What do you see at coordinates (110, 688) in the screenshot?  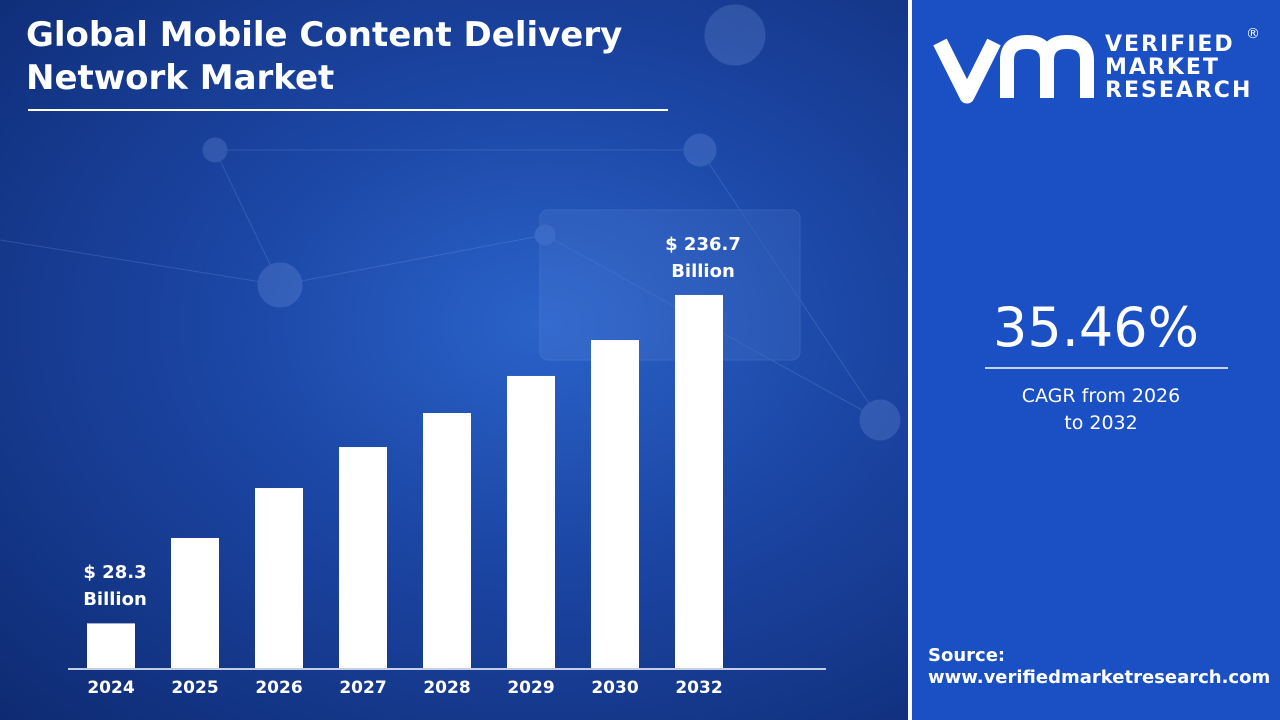 I see `x-tick-label: 2024` at bounding box center [110, 688].